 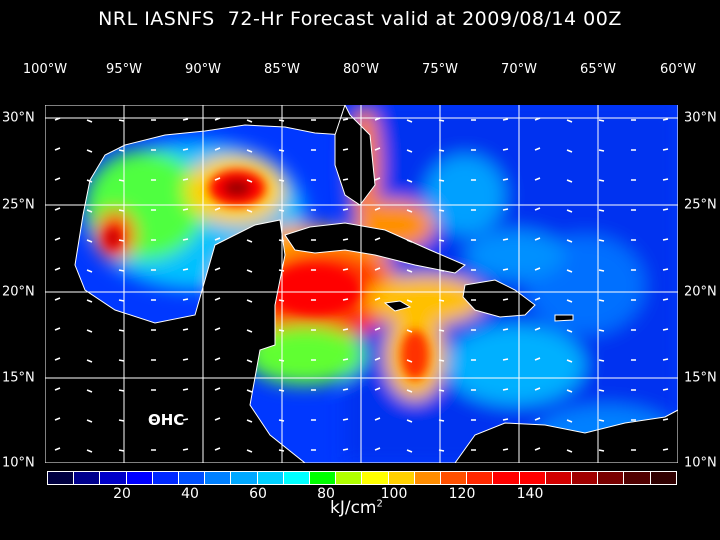 I want to click on south-america, so click(x=566, y=436).